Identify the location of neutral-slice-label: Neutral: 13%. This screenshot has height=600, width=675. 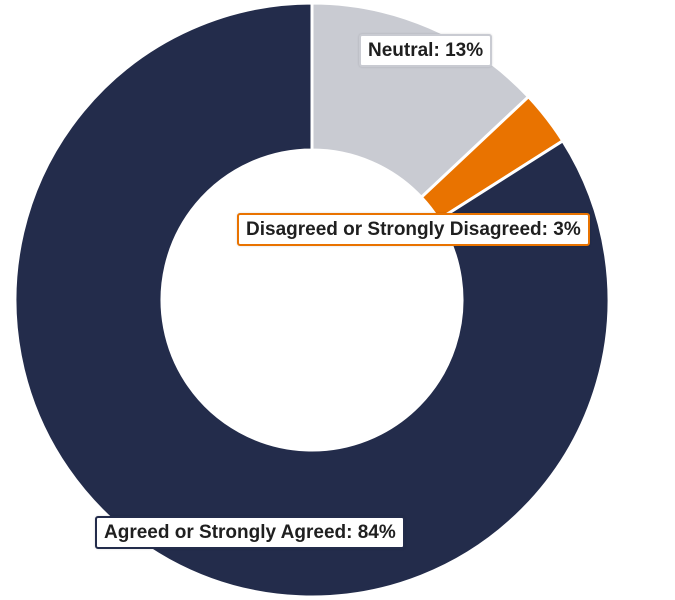
(426, 50).